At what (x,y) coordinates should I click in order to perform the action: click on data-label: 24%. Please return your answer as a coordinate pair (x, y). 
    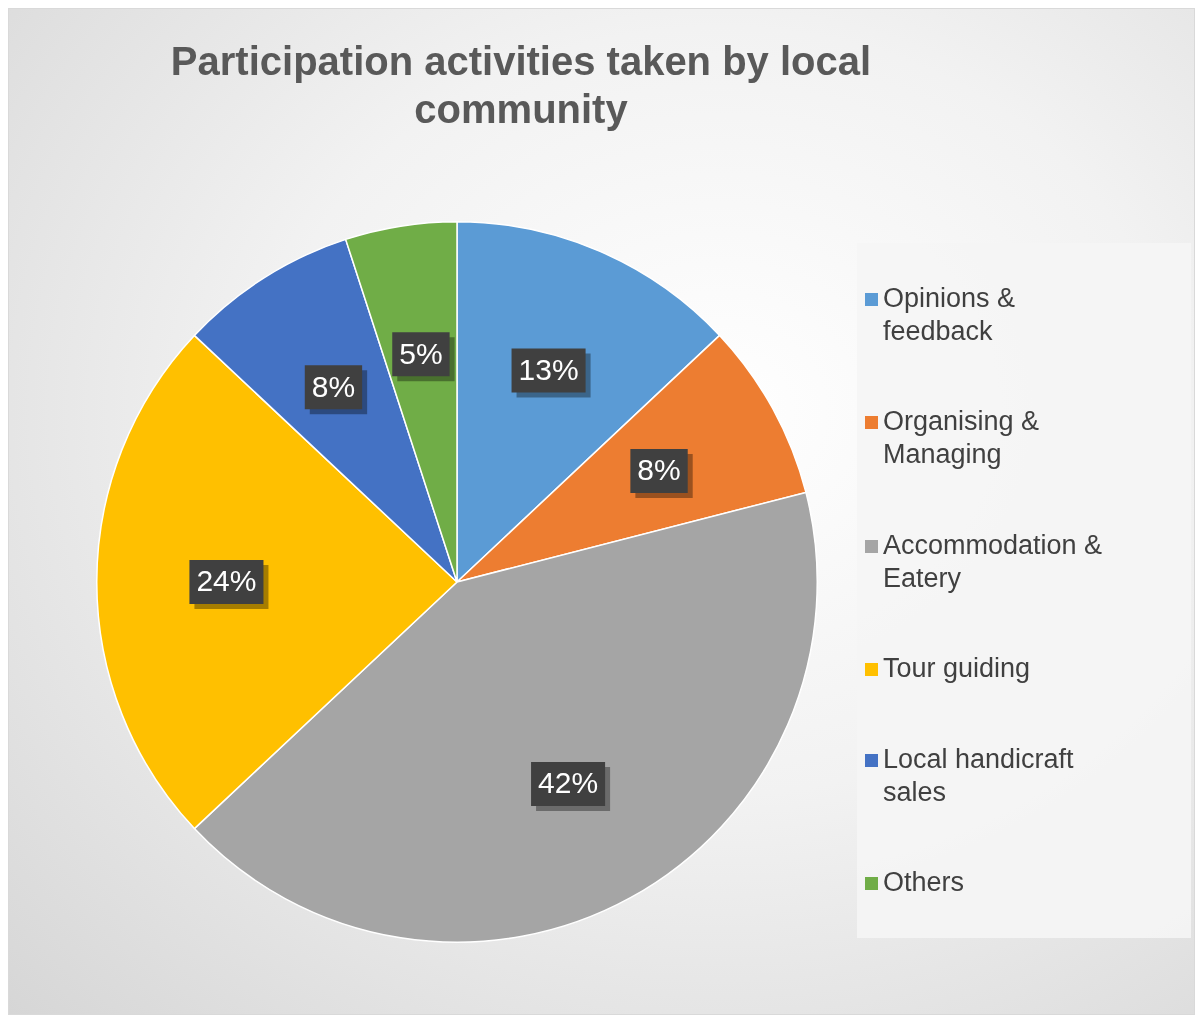
    Looking at the image, I should click on (226, 581).